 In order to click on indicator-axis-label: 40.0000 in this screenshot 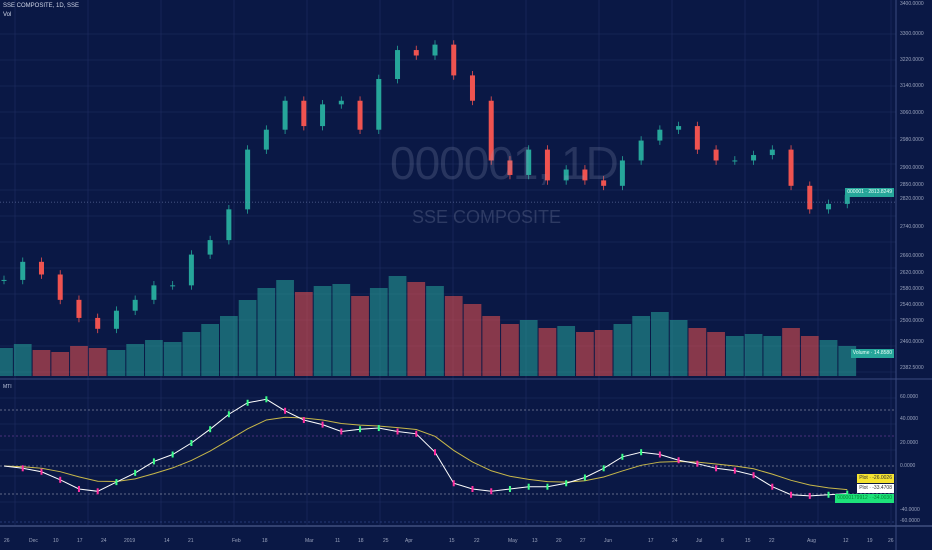, I will do `click(909, 419)`.